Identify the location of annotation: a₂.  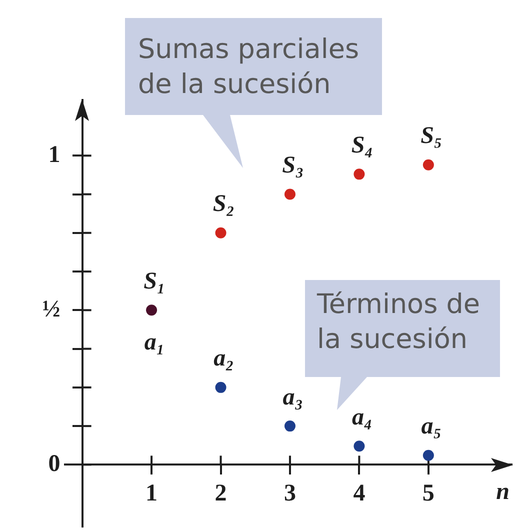
(224, 359).